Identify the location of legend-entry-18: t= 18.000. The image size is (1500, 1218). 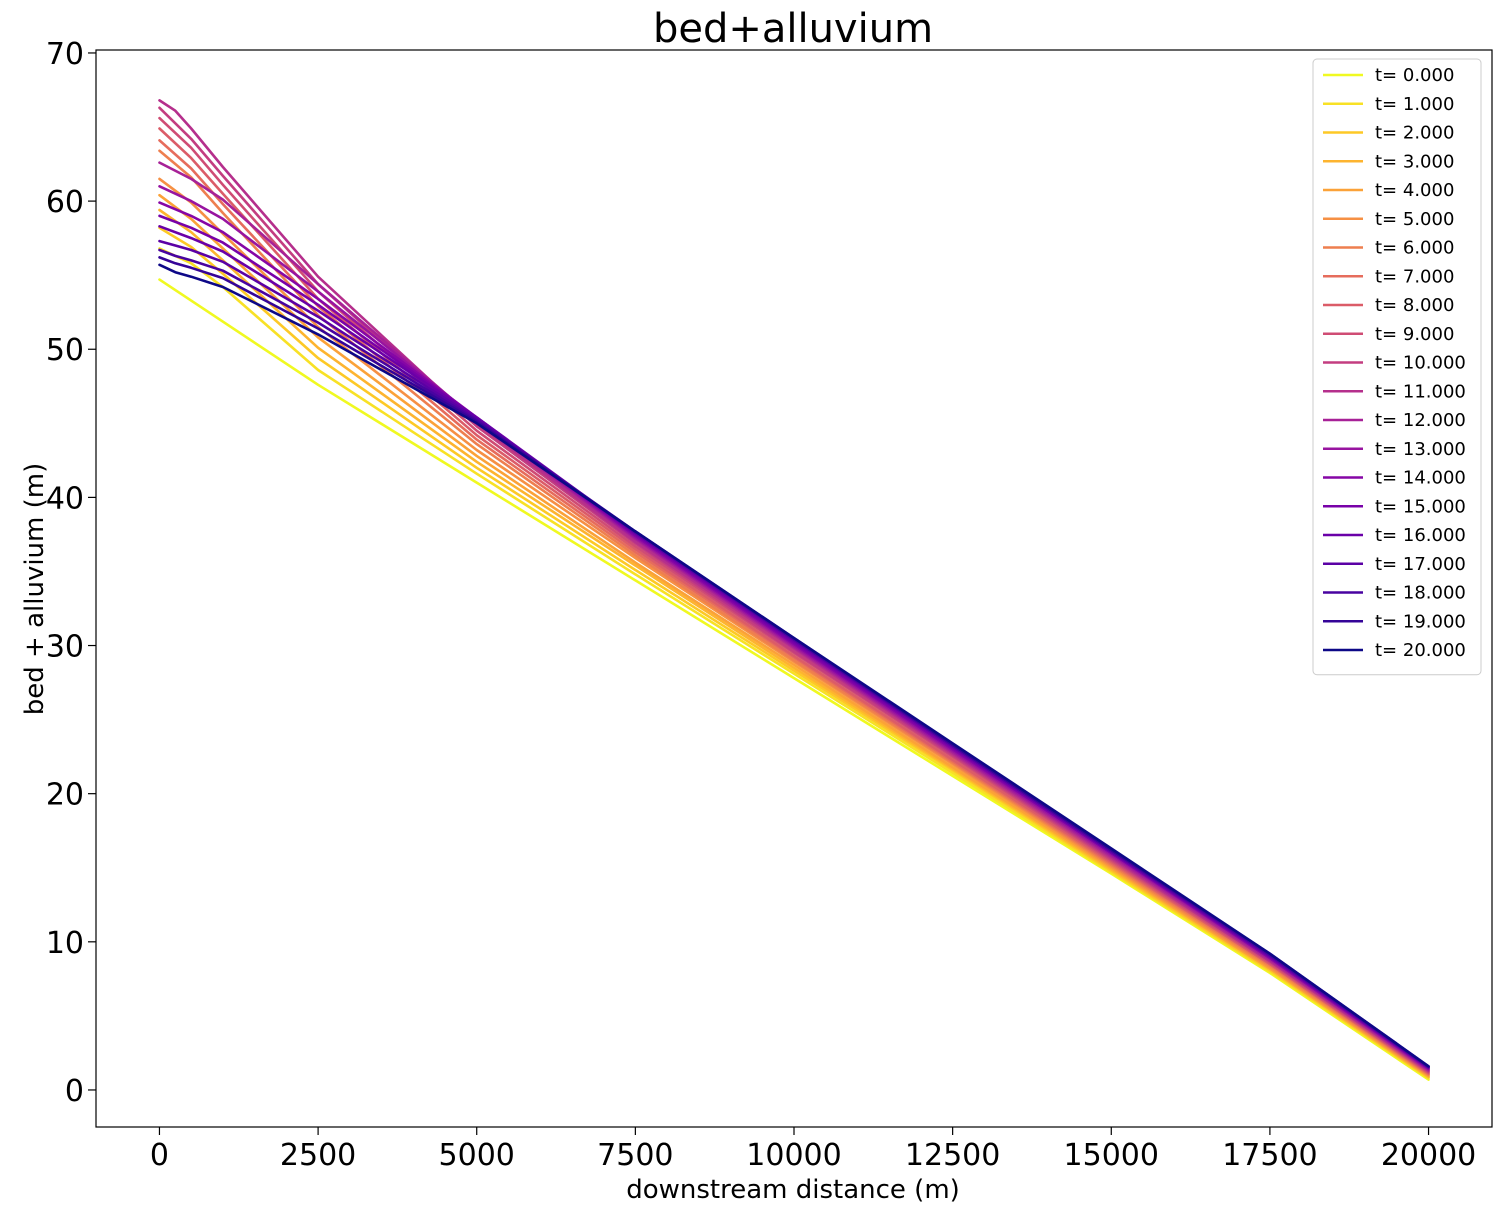
(1420, 593).